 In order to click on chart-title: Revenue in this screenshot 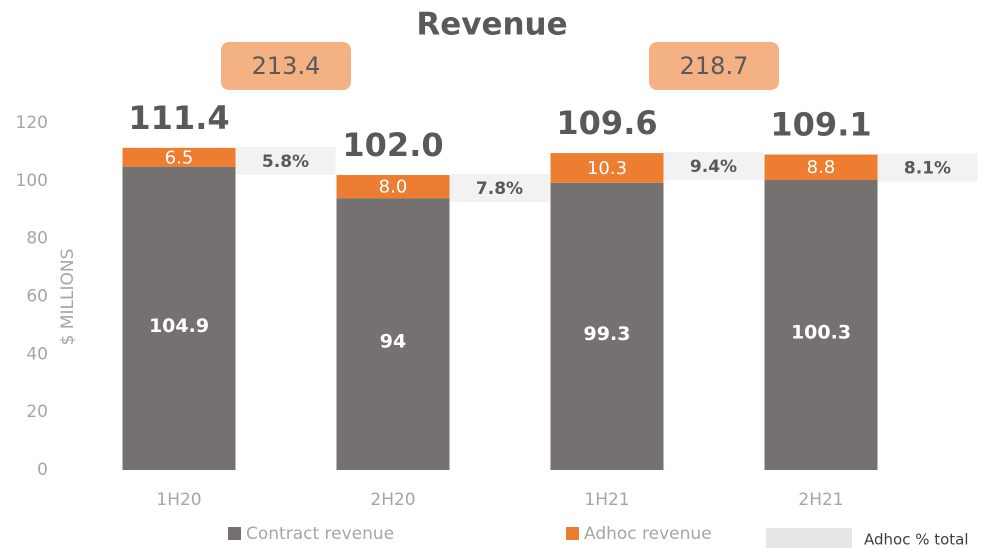, I will do `click(491, 25)`.